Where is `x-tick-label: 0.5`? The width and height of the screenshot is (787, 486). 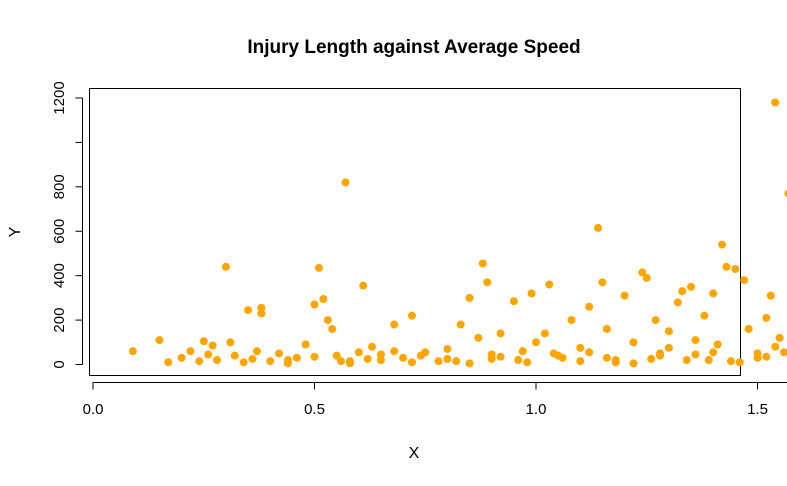 x-tick-label: 0.5 is located at coordinates (314, 409).